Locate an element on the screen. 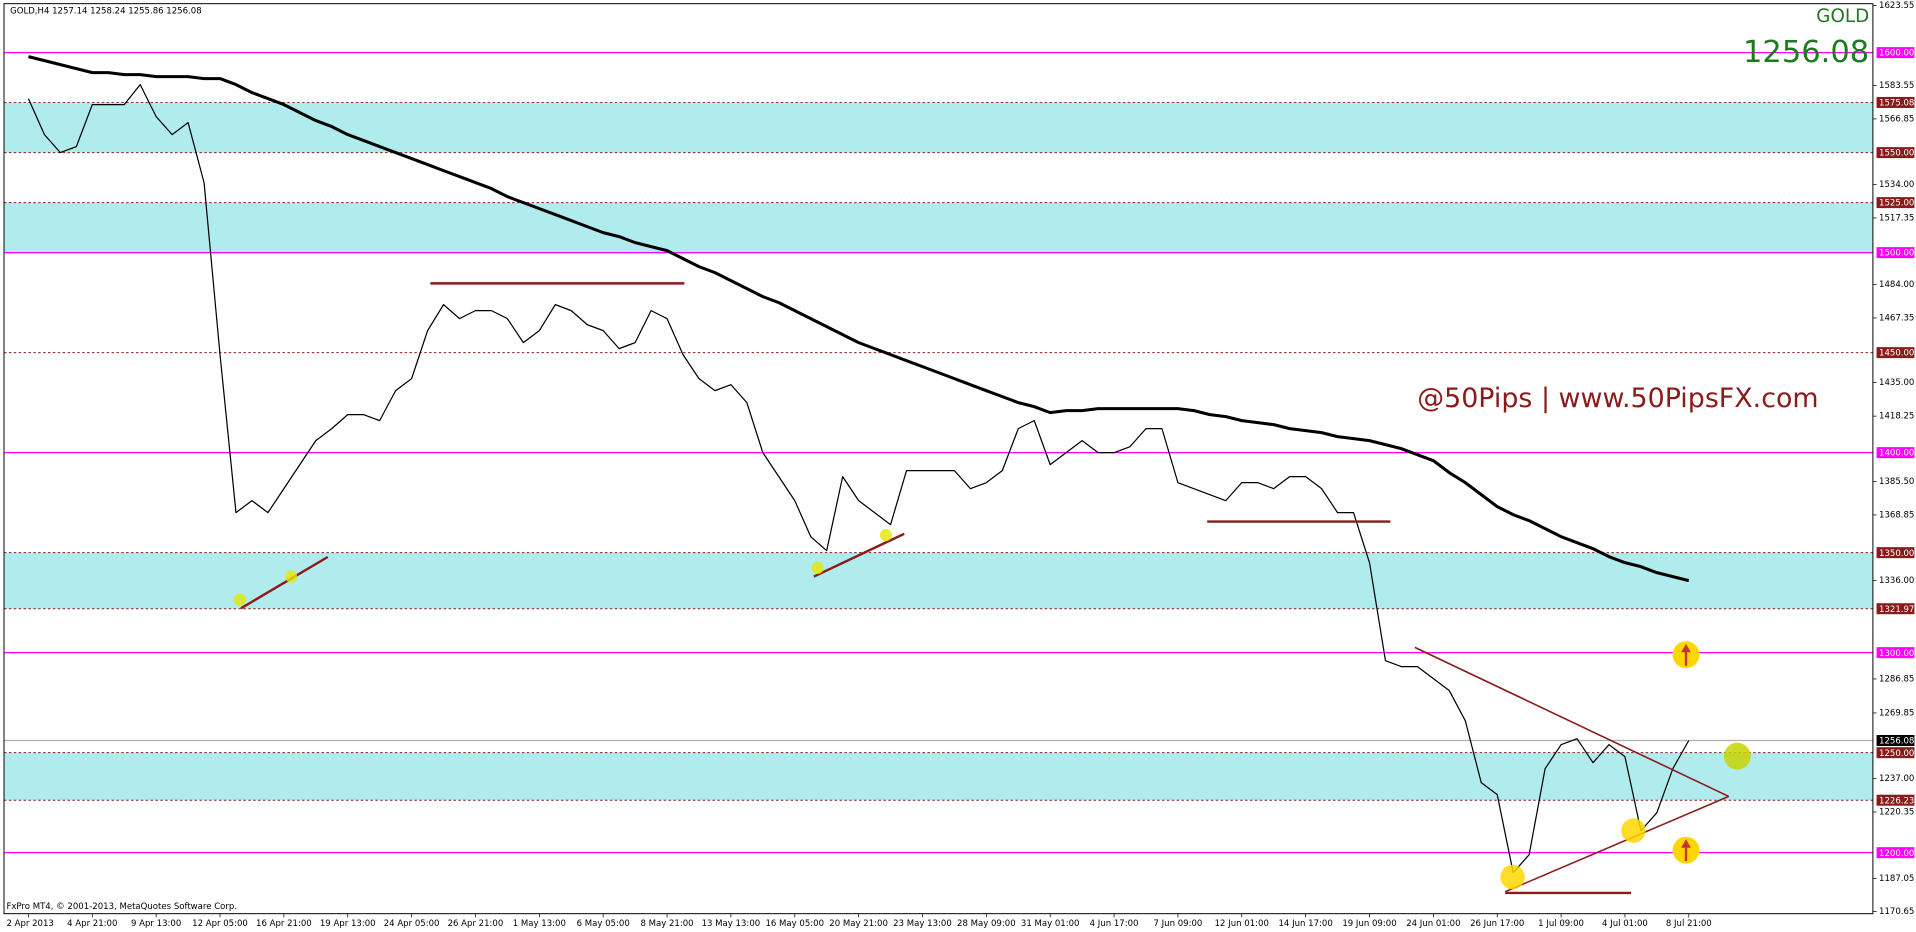 The image size is (1916, 932). x-tick-label: 8 May 21:00 is located at coordinates (666, 924).